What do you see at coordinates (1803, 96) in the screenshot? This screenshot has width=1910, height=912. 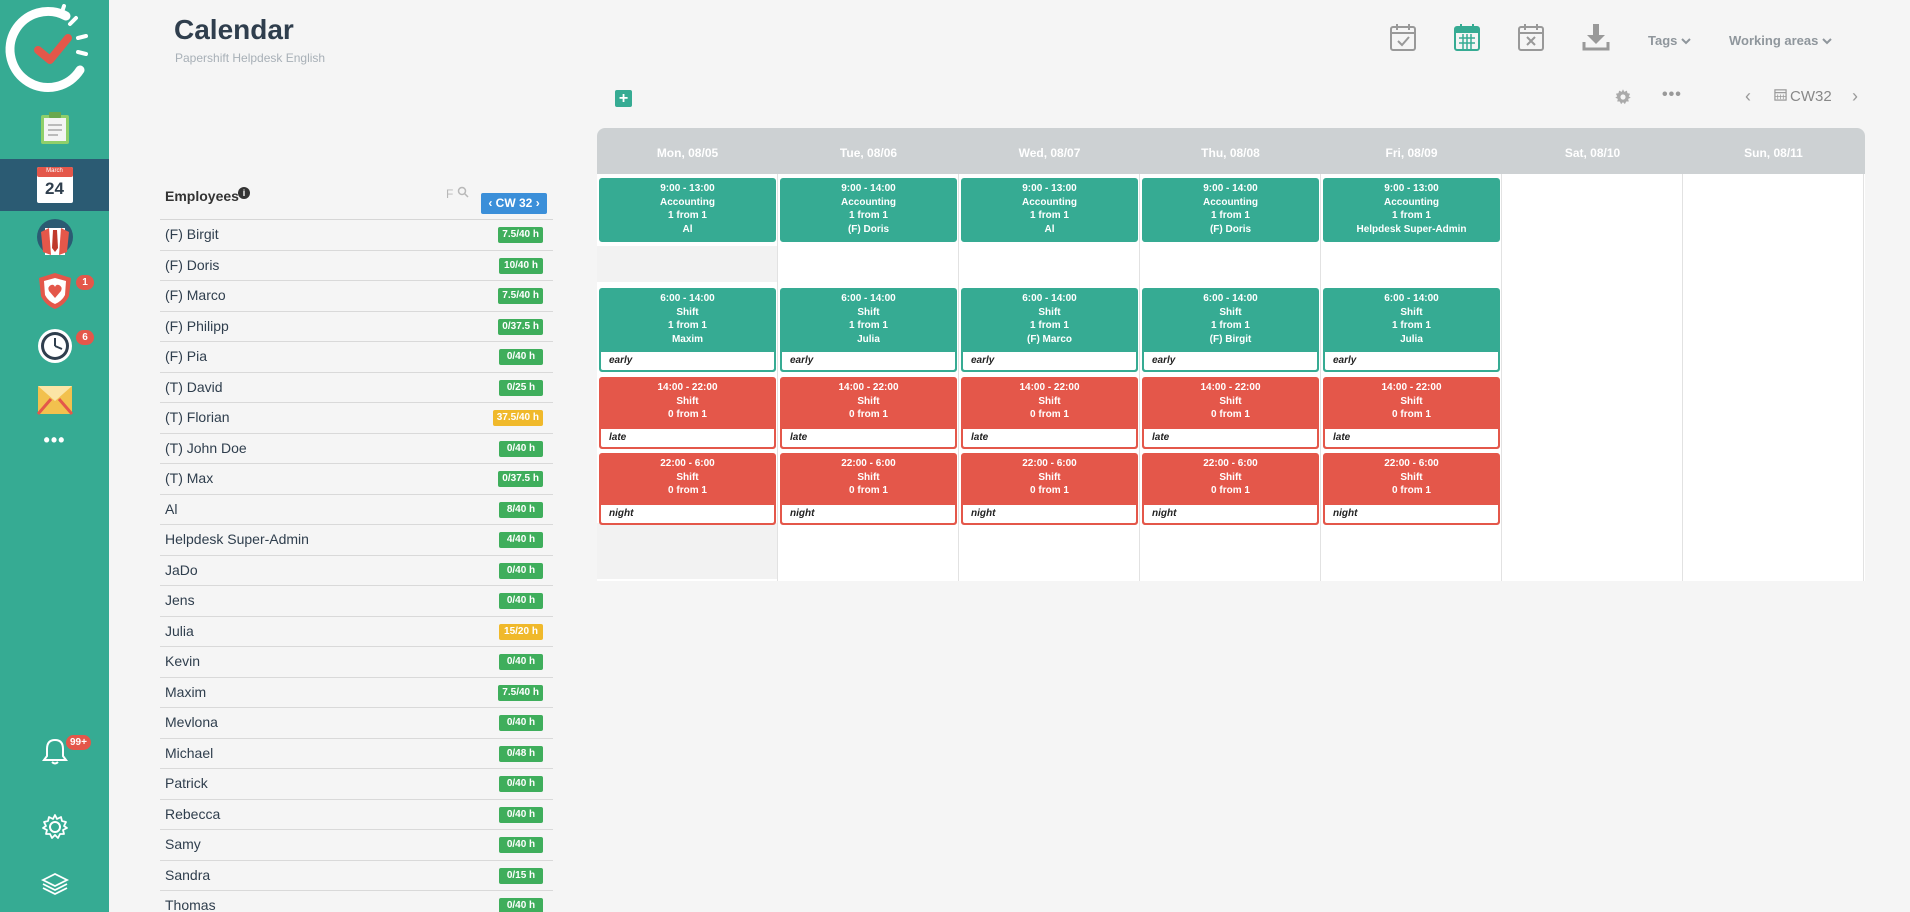 I see `week-selector: CW32` at bounding box center [1803, 96].